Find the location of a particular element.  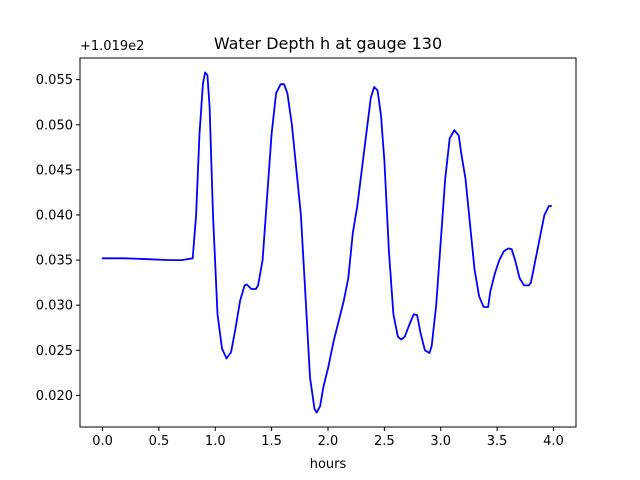

y-tick-label: 0.035 is located at coordinates (54, 261).